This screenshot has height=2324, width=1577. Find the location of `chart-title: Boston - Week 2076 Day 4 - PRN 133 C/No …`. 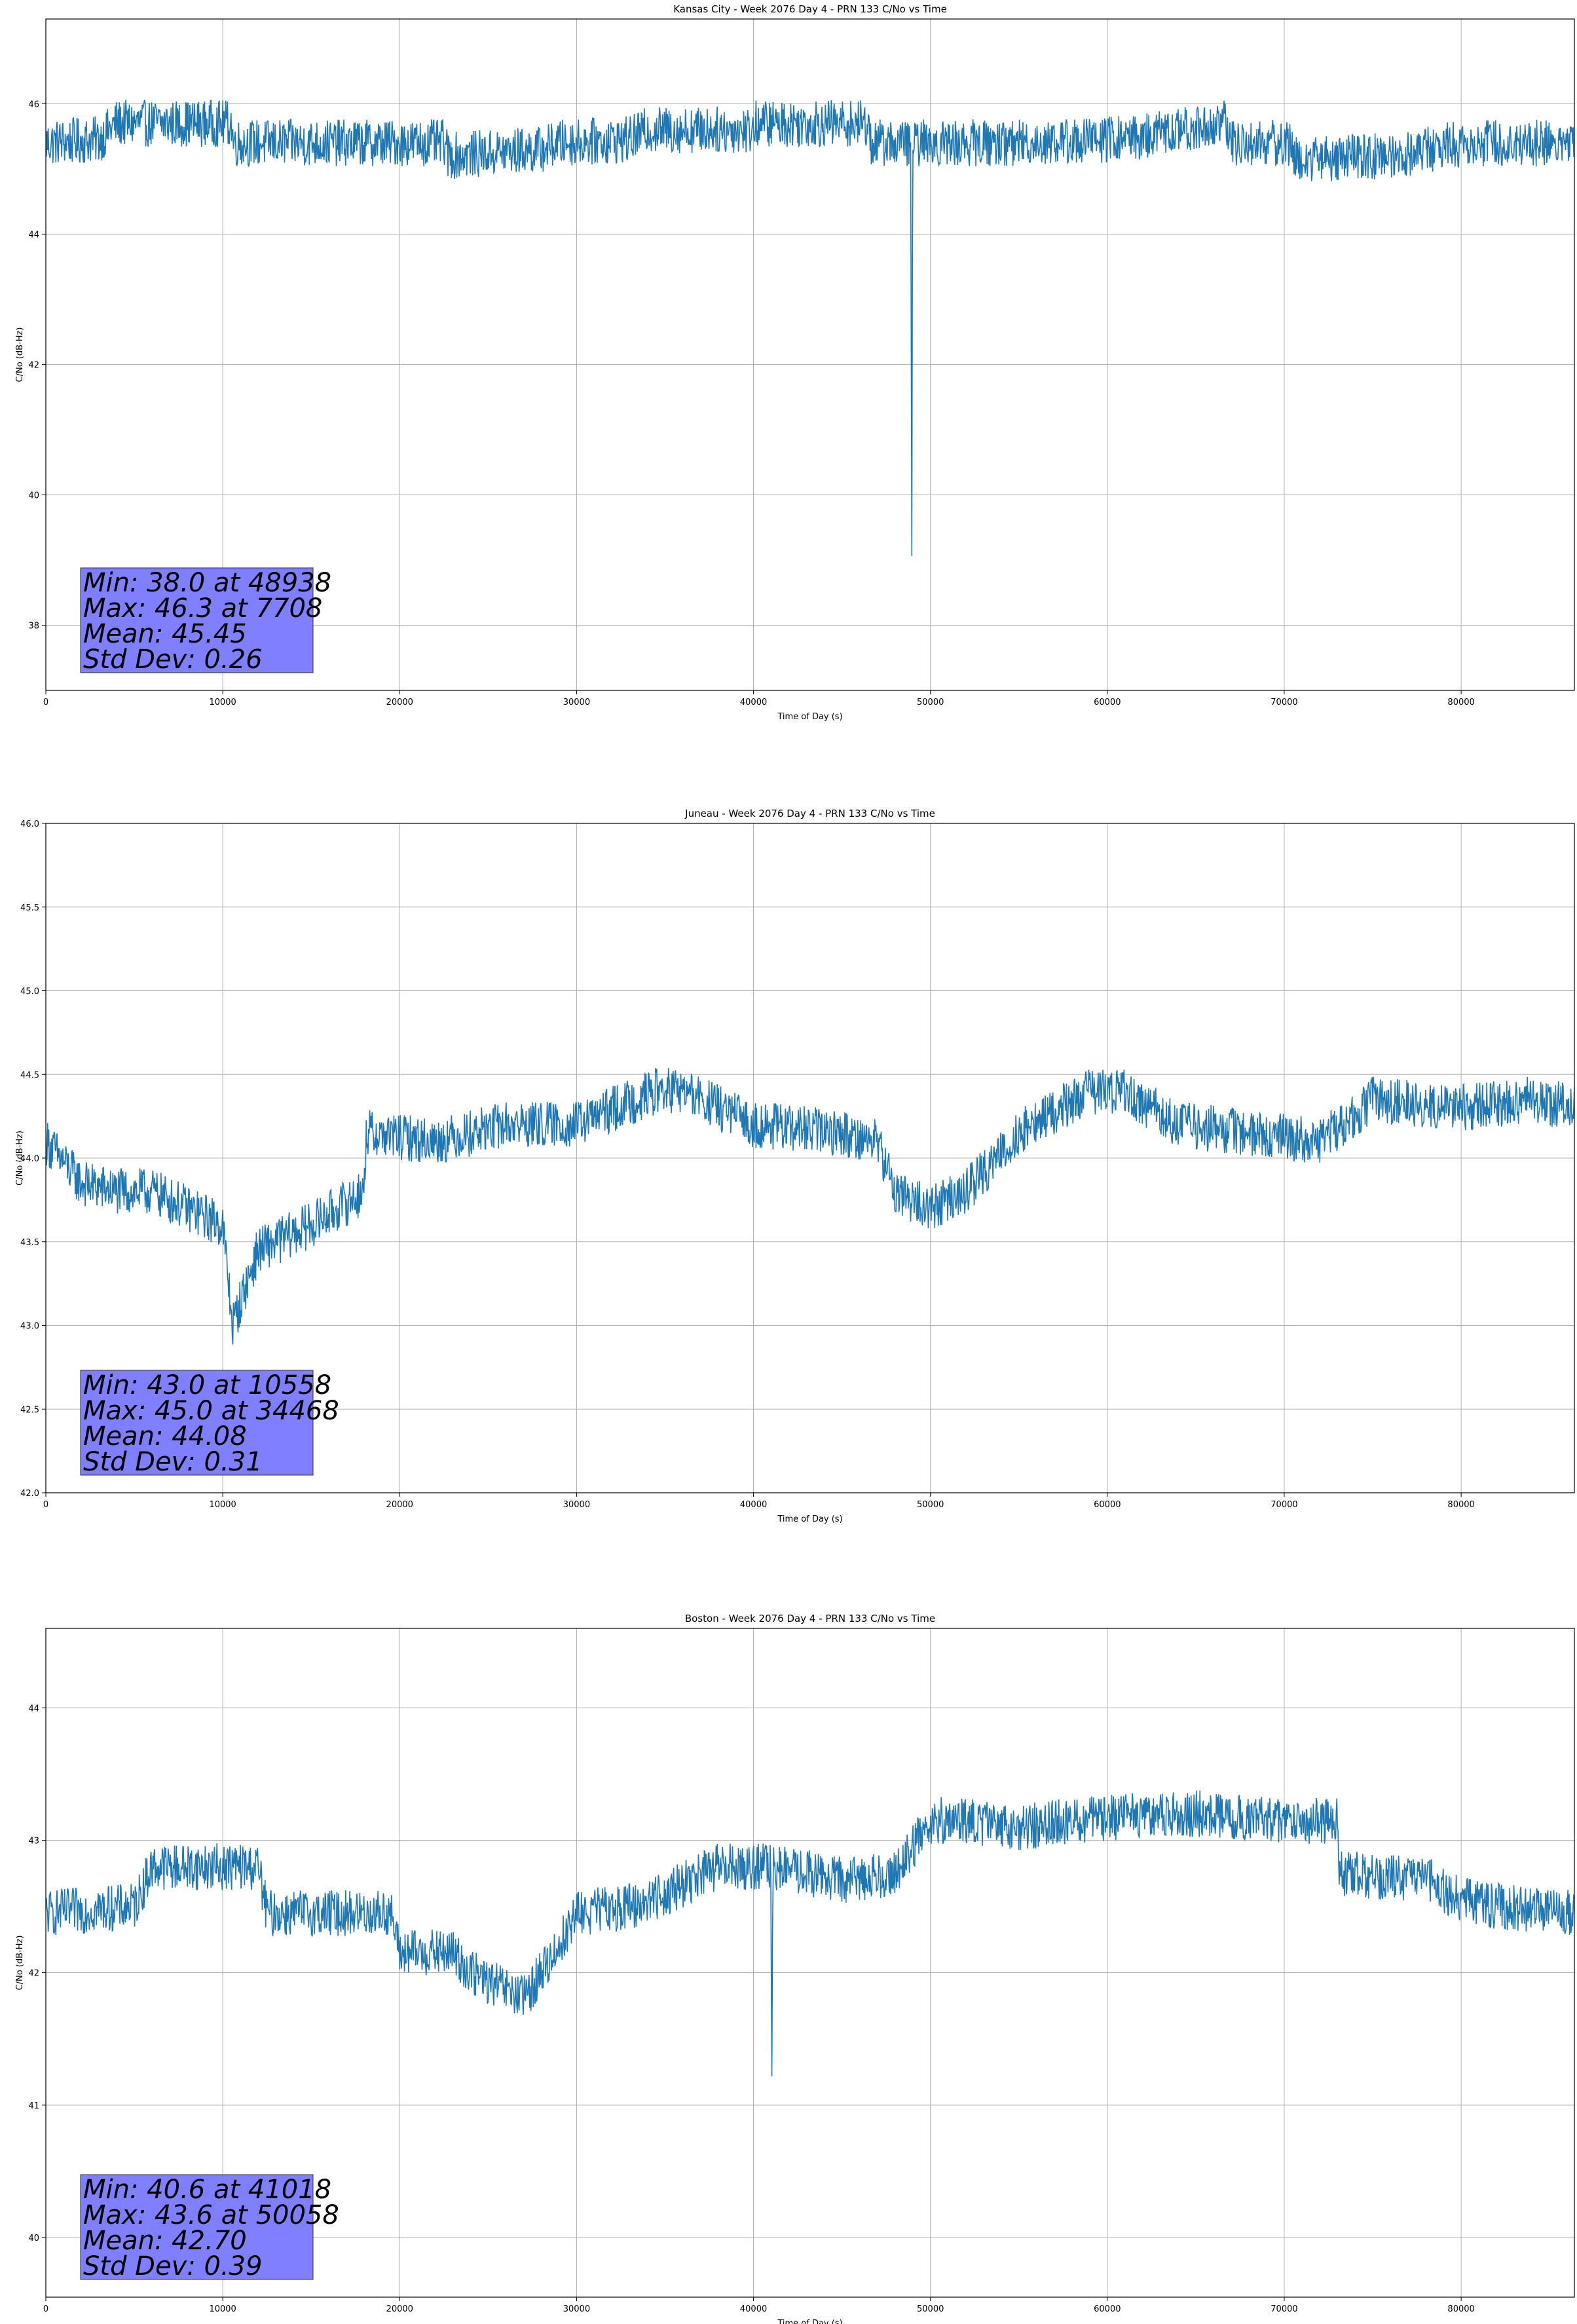

chart-title: Boston - Week 2076 Day 4 - PRN 133 C/No … is located at coordinates (810, 1618).